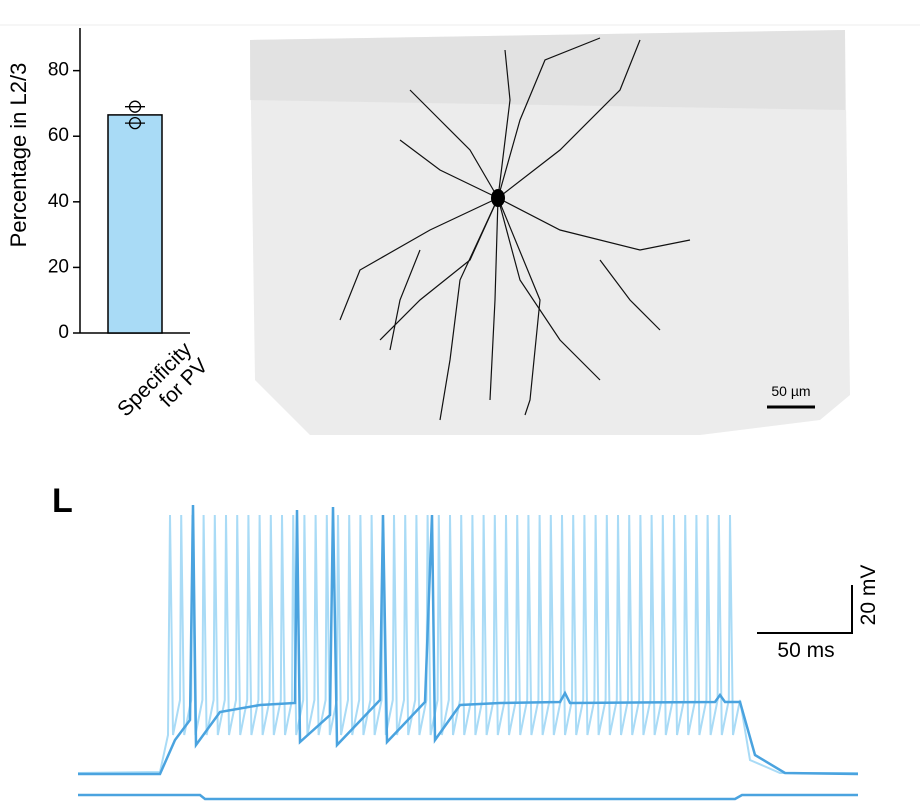 The height and width of the screenshot is (811, 920). I want to click on bar, so click(135, 224).